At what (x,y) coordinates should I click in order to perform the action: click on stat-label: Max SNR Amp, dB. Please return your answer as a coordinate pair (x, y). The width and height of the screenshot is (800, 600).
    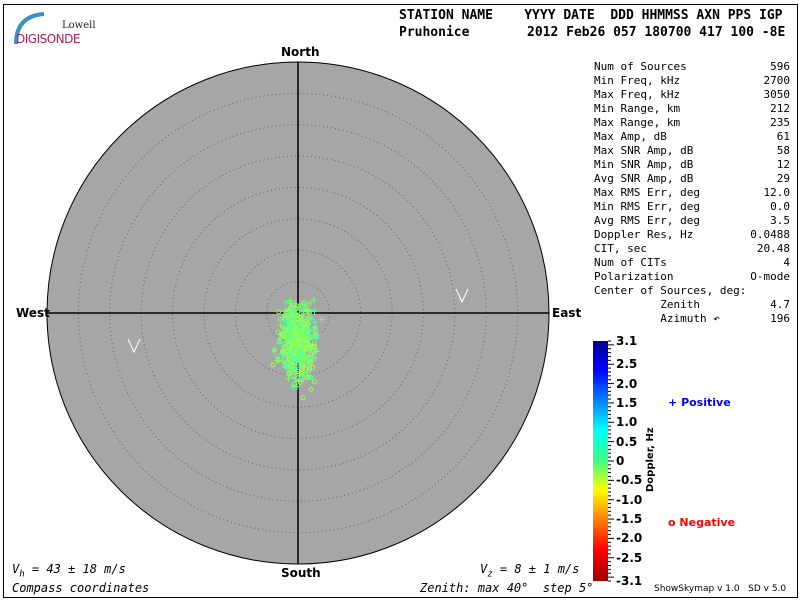
    Looking at the image, I should click on (644, 150).